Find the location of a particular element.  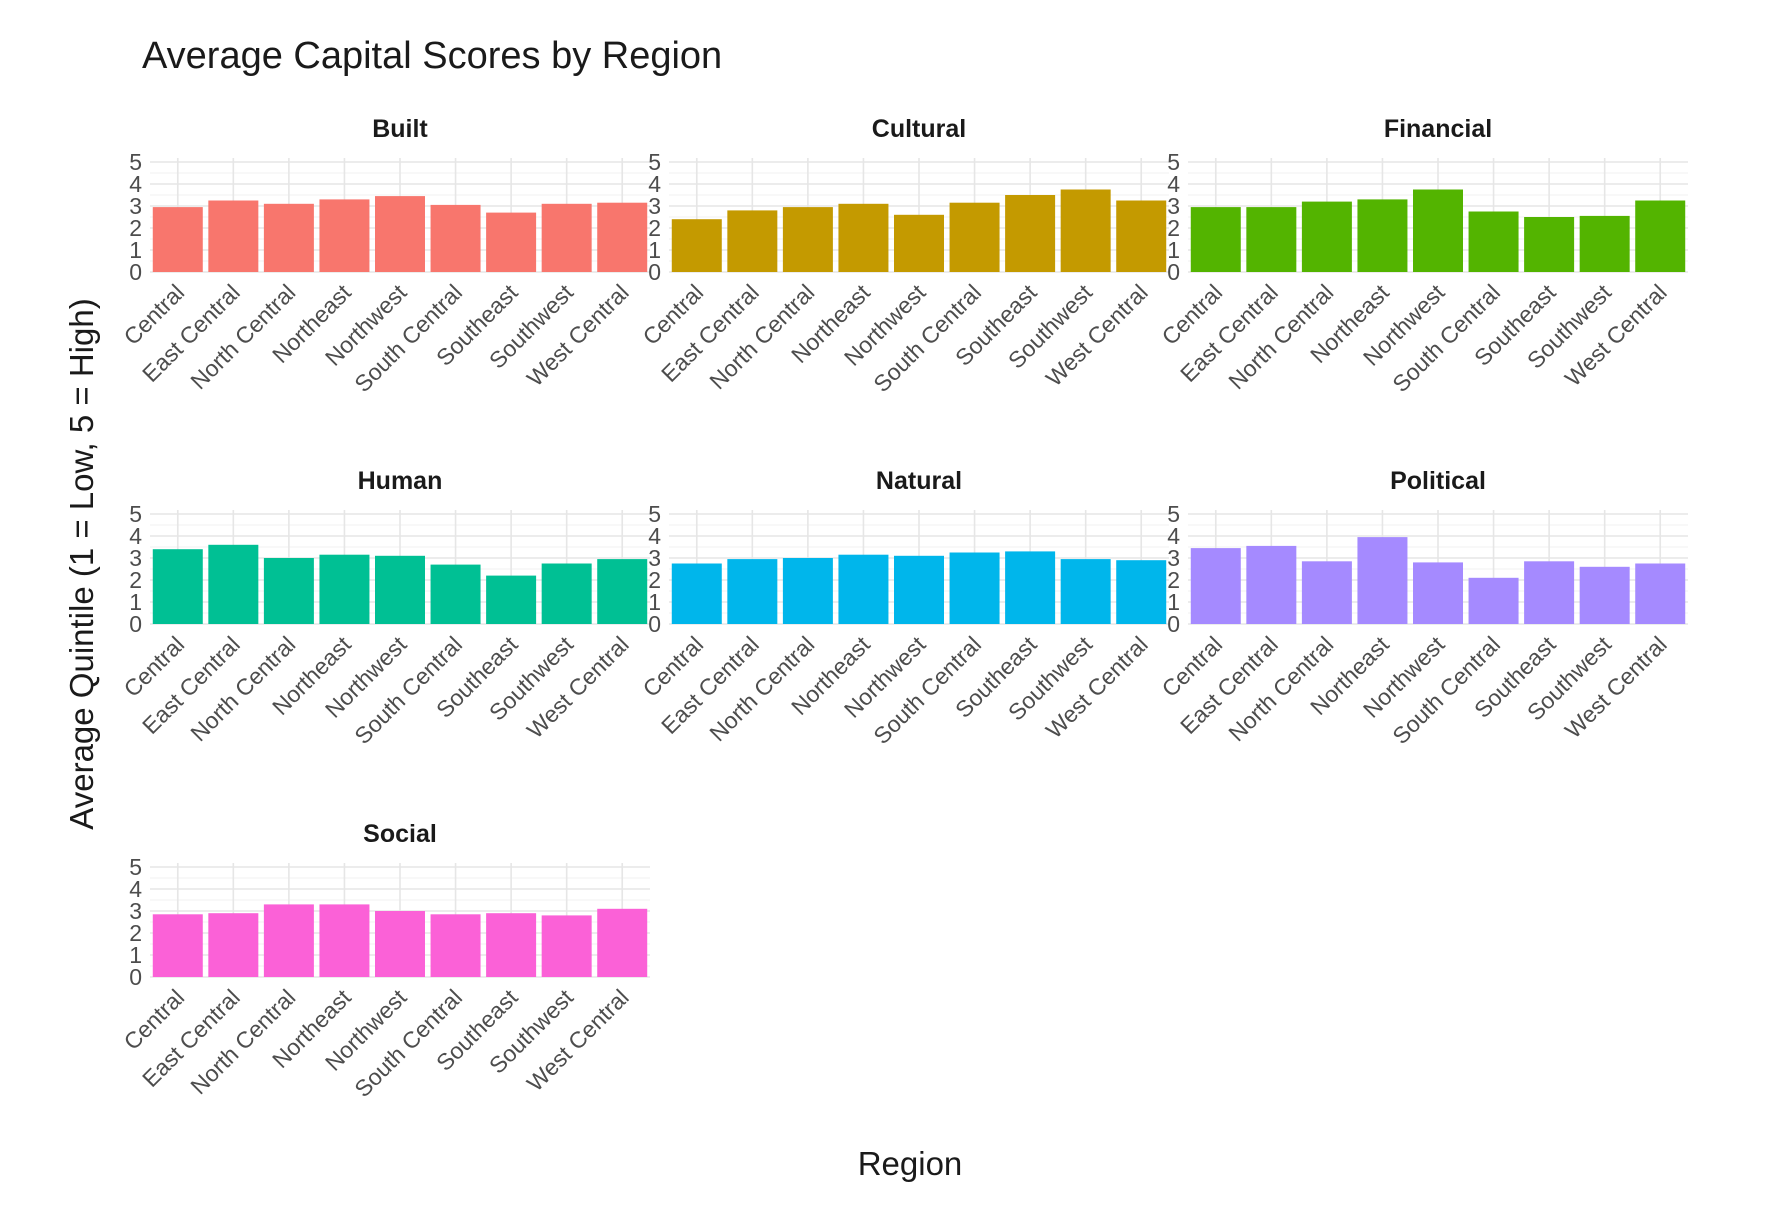

bar-built-northwest is located at coordinates (400, 234).